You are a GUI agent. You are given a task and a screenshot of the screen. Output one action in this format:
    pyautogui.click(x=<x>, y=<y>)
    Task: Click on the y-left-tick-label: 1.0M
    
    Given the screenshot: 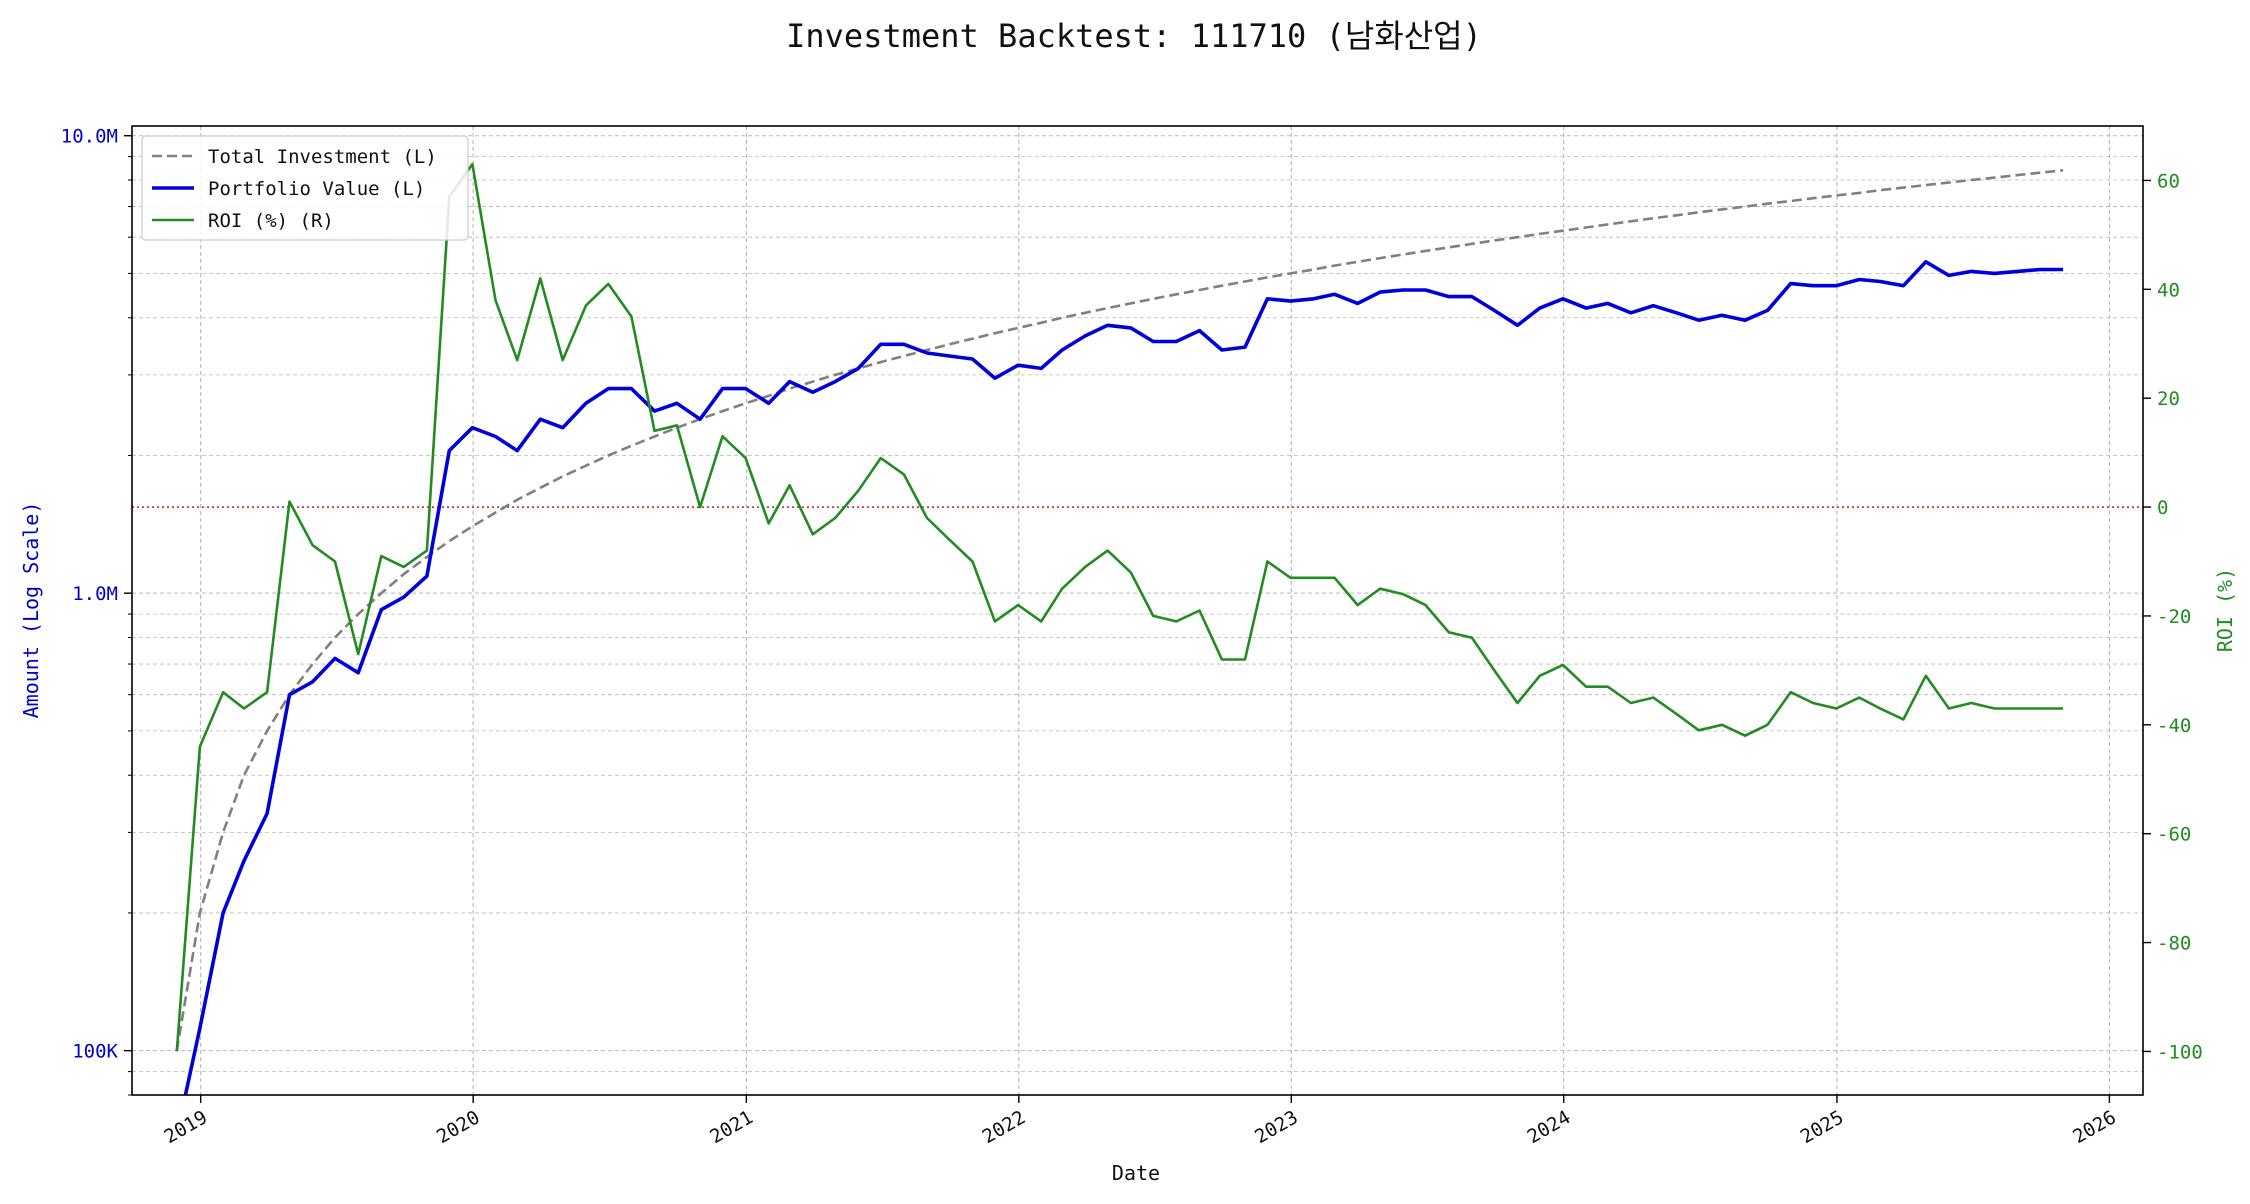 What is the action you would take?
    pyautogui.click(x=95, y=594)
    